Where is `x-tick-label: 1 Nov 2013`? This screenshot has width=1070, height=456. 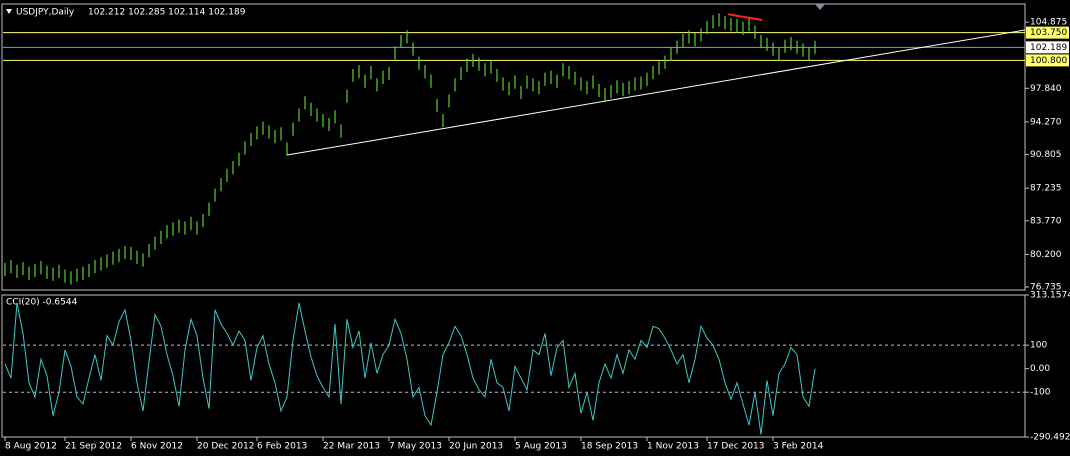
x-tick-label: 1 Nov 2013 is located at coordinates (673, 447).